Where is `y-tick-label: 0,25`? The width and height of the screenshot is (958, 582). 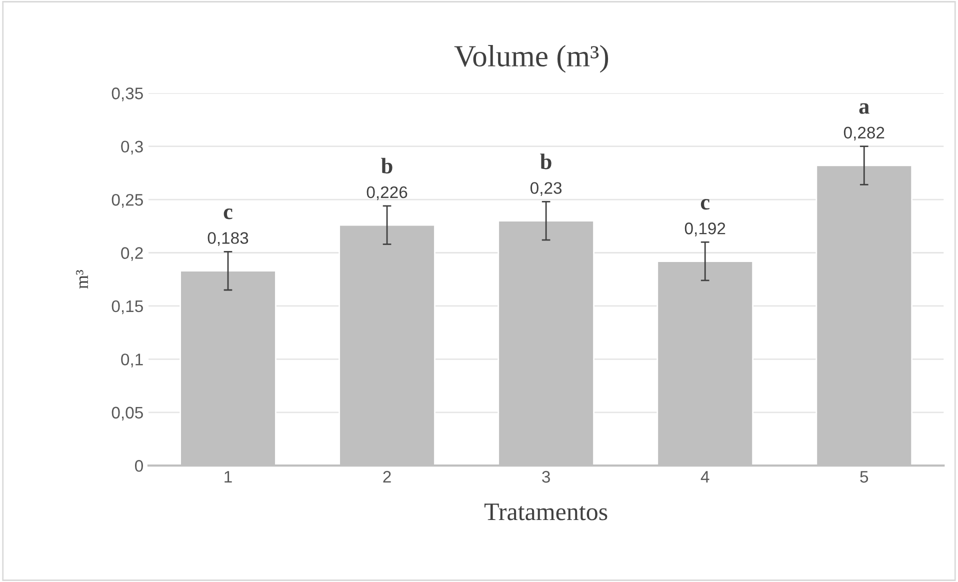 y-tick-label: 0,25 is located at coordinates (127, 201).